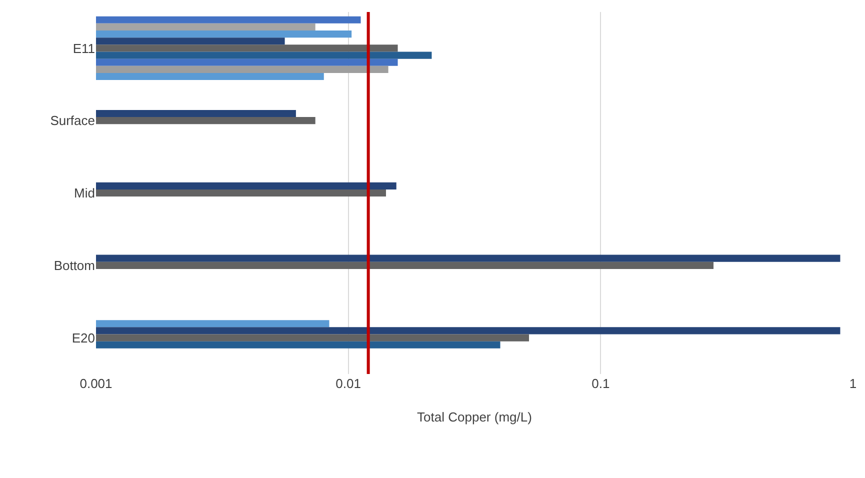 Image resolution: width=865 pixels, height=478 pixels. What do you see at coordinates (83, 48) in the screenshot?
I see `y-tick-label: E11` at bounding box center [83, 48].